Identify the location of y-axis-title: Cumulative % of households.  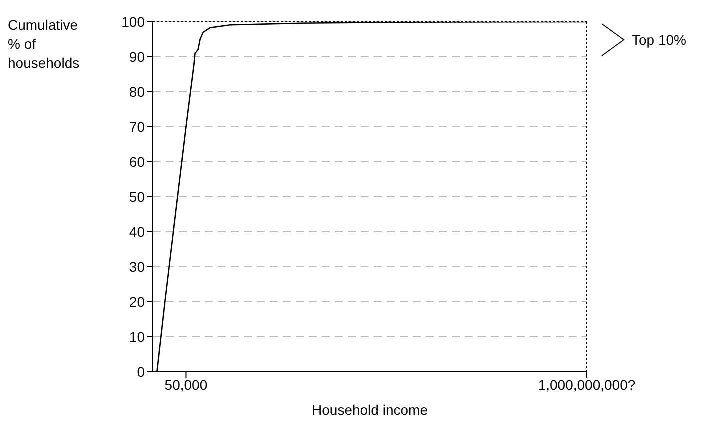
(44, 44).